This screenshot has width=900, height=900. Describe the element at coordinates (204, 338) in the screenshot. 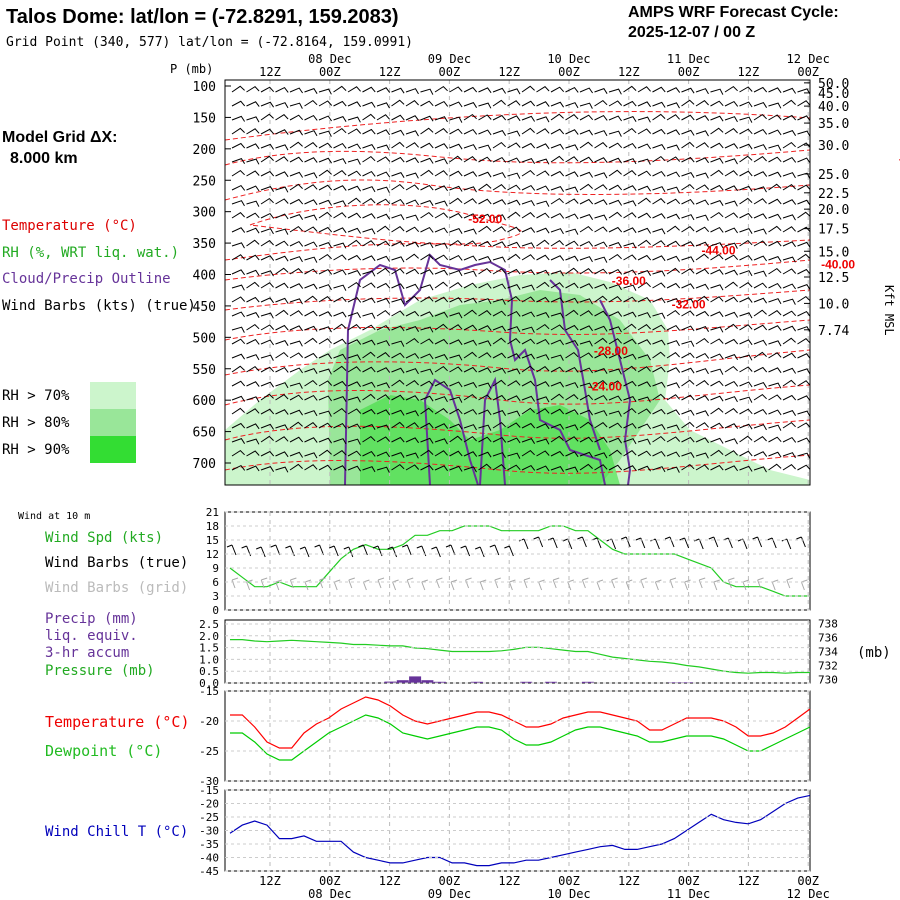

I see `pressure-tick-label: 500` at that location.